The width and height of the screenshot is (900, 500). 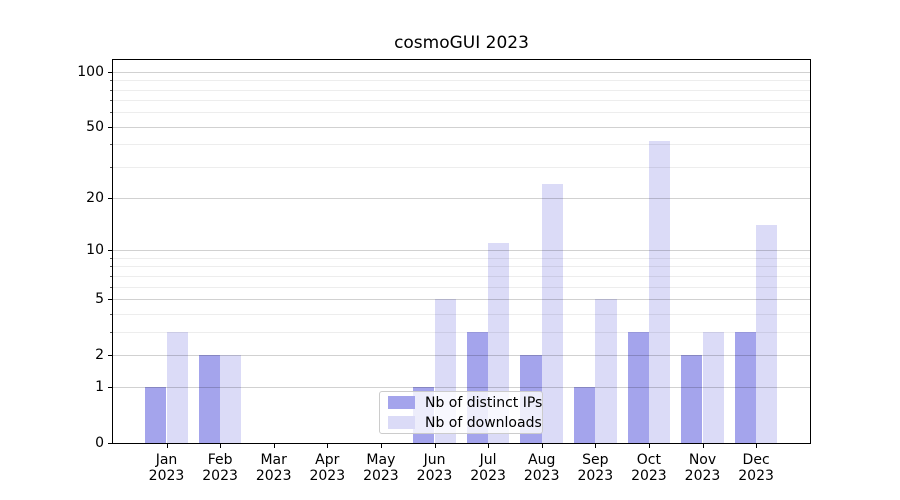 I want to click on y-tick-label: 10, so click(x=95, y=250).